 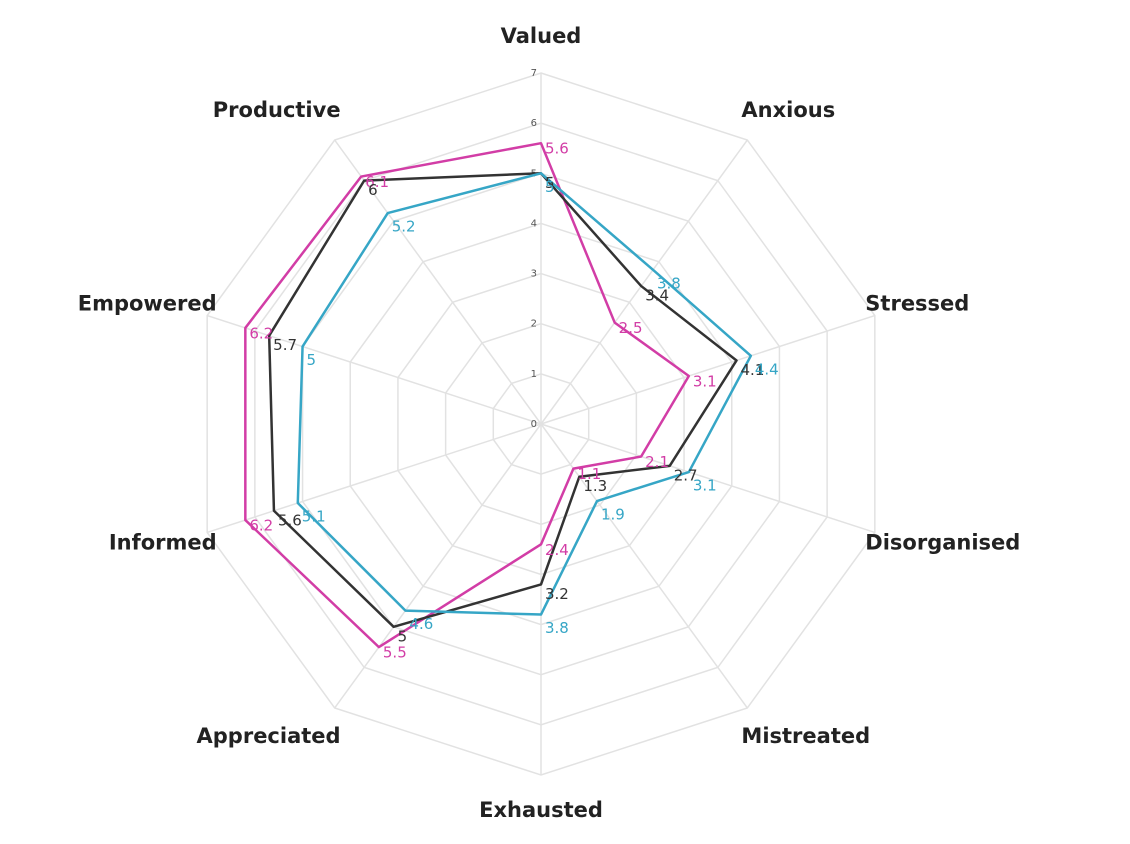 I want to click on data-label: 5.7, so click(x=285, y=345).